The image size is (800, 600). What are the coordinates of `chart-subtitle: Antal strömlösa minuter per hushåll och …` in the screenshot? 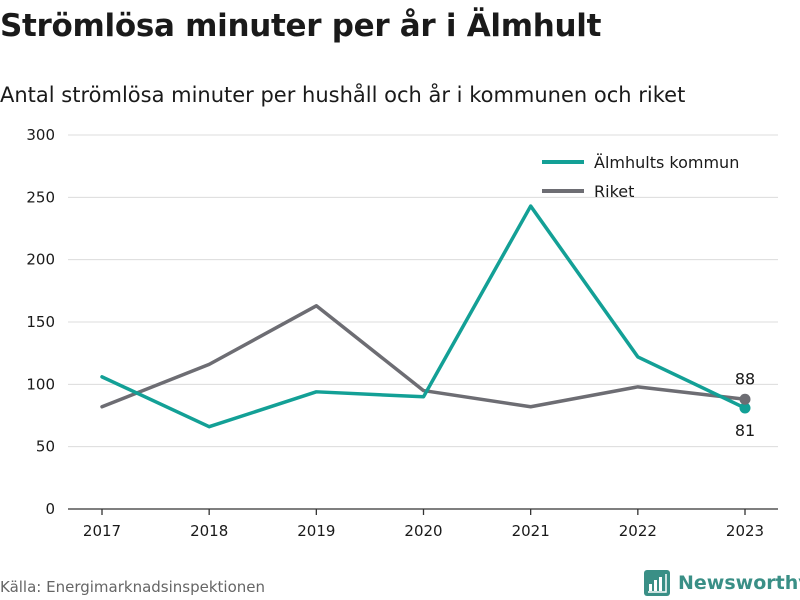 It's located at (343, 95).